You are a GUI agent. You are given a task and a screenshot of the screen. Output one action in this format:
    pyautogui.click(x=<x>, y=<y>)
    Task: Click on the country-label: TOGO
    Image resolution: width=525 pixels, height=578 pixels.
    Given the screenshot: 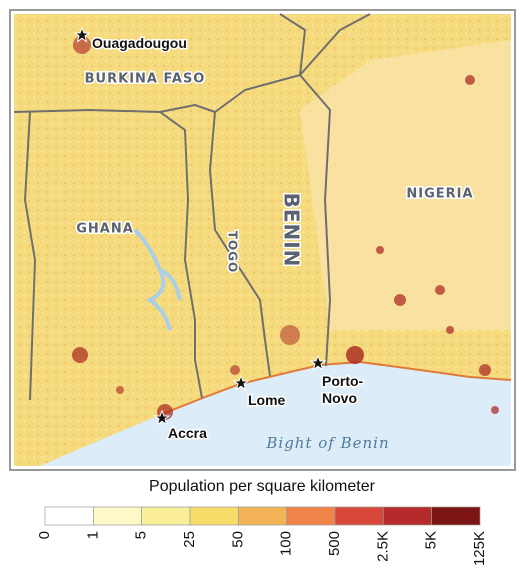 What is the action you would take?
    pyautogui.click(x=233, y=252)
    